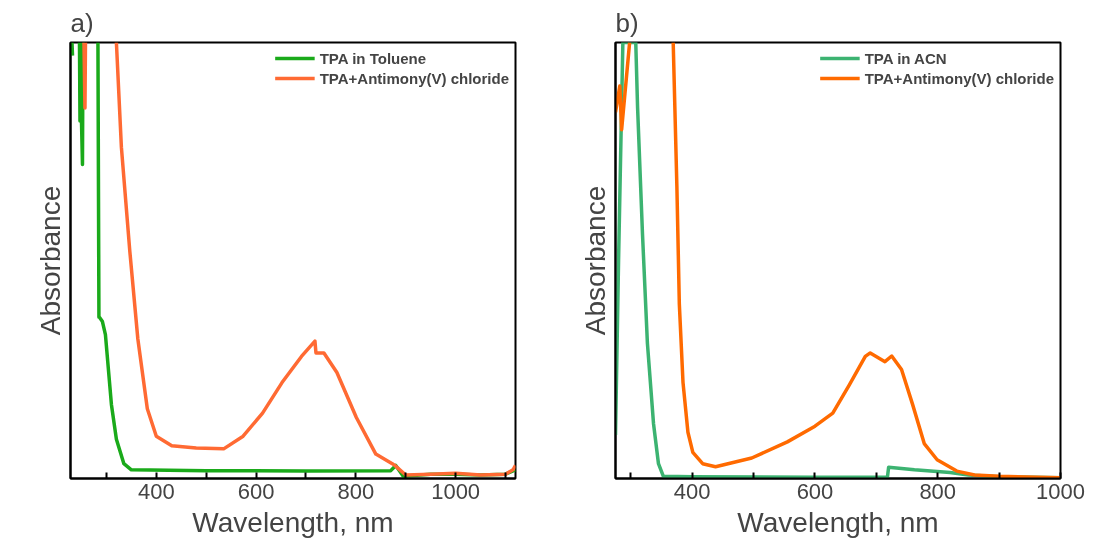 This screenshot has width=1101, height=542. What do you see at coordinates (82, 22) in the screenshot?
I see `chart-title: a)` at bounding box center [82, 22].